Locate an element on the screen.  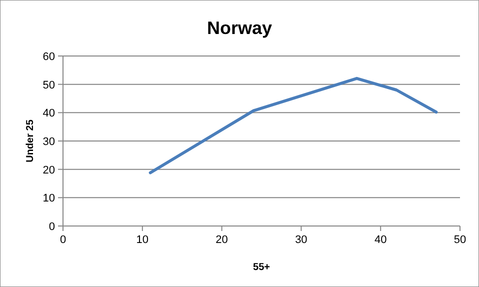
x-tick-label: 50 is located at coordinates (460, 240).